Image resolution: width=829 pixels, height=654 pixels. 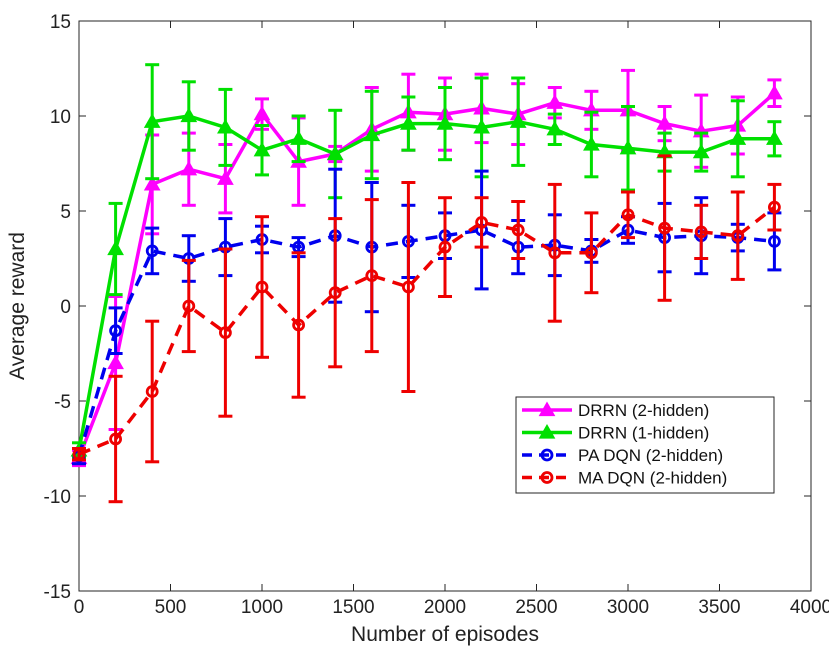 I want to click on x-tick-label: 3500, so click(x=719, y=607).